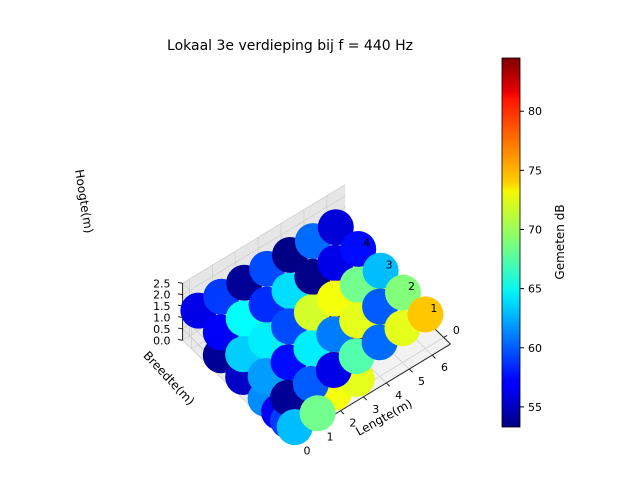 This screenshot has width=640, height=480. I want to click on colorbar: 55 60 65 70 75 80 Gemeten dB, so click(534, 242).